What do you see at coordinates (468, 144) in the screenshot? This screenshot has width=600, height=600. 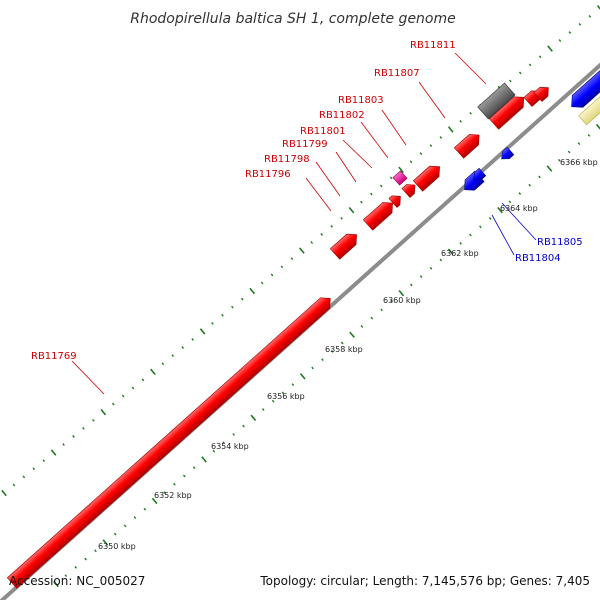 I see `gene-arrow-rb11807` at bounding box center [468, 144].